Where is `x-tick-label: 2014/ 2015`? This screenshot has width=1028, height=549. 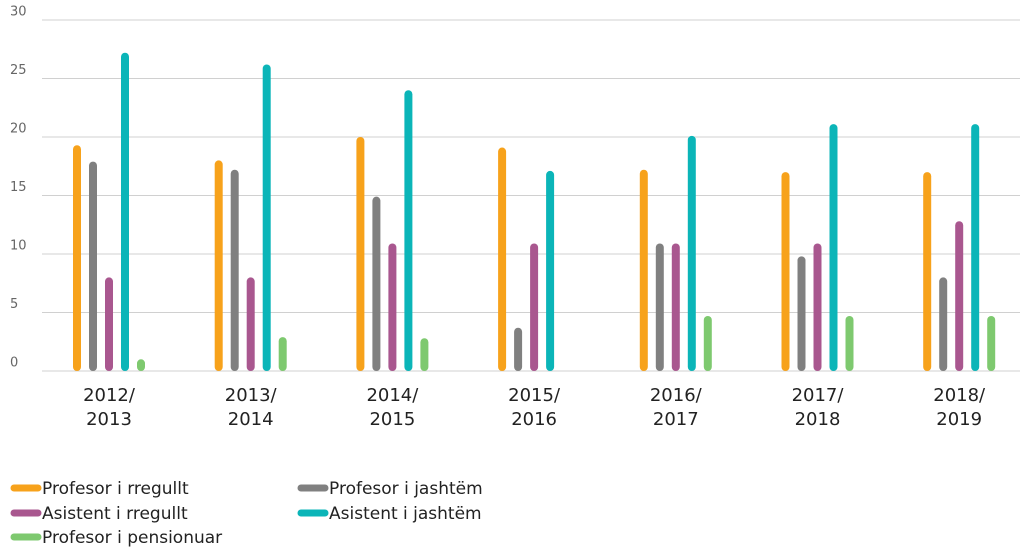 x-tick-label: 2014/ 2015 is located at coordinates (392, 407).